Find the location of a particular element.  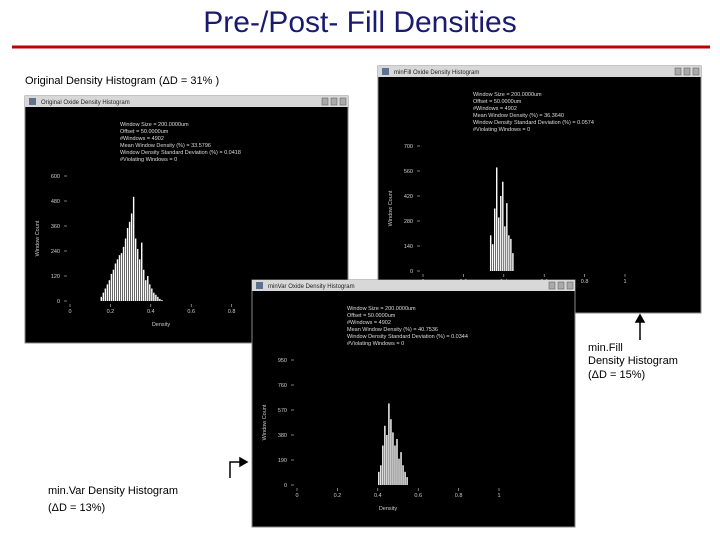

y-tick-label: 950 is located at coordinates (282, 361).